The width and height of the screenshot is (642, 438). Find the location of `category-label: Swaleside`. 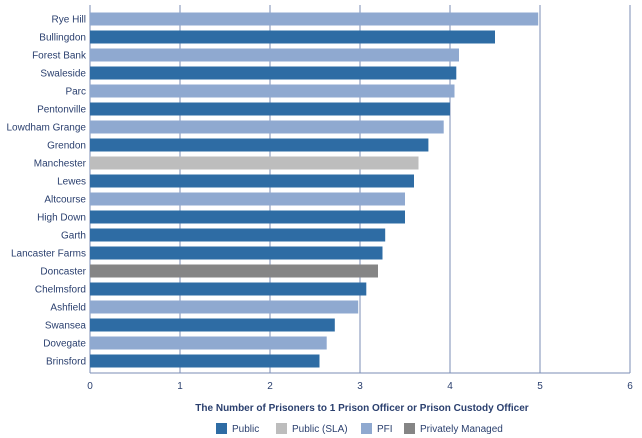

category-label: Swaleside is located at coordinates (63, 74).